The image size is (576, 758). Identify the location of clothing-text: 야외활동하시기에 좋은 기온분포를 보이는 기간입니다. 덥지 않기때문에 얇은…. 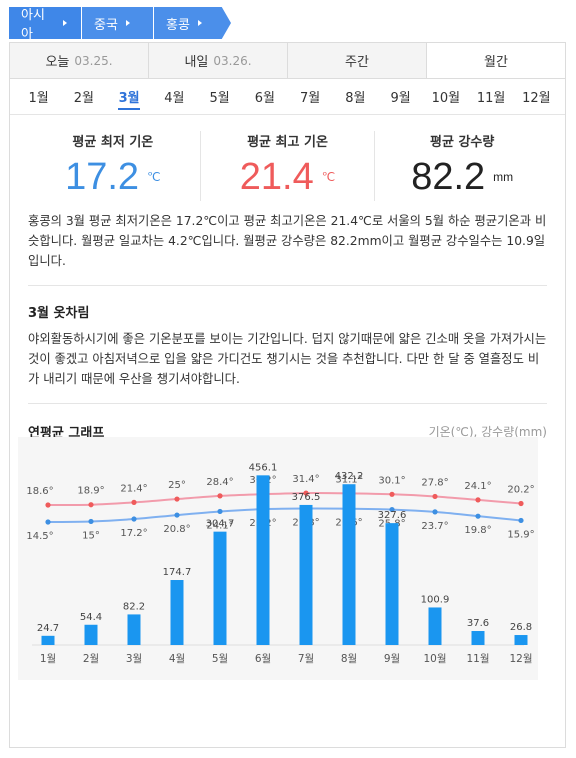
(287, 359).